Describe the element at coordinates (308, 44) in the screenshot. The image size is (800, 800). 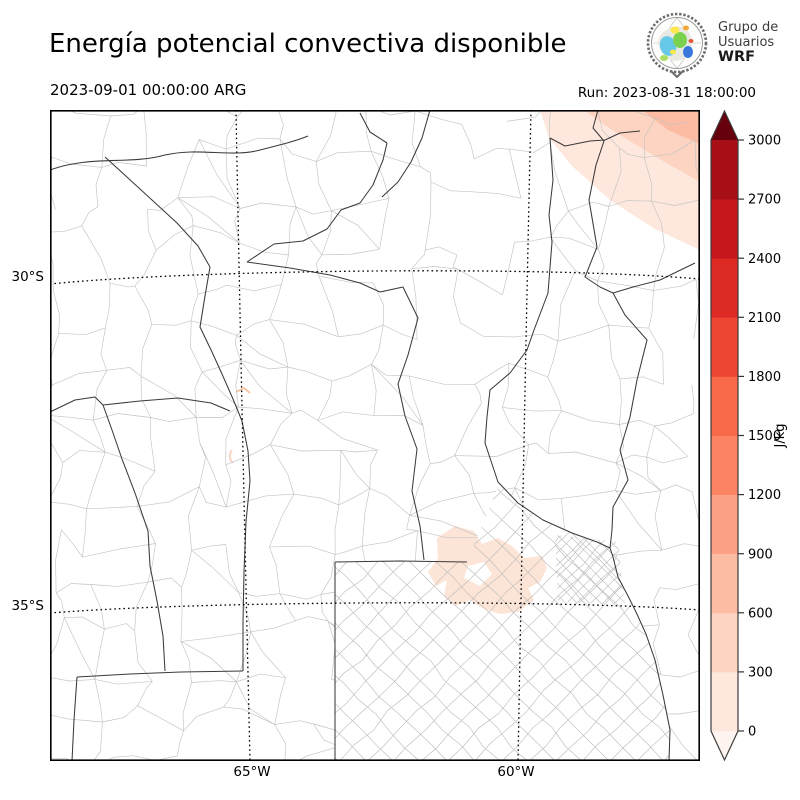
I see `page-title: Energía potencial convectiva disponible` at that location.